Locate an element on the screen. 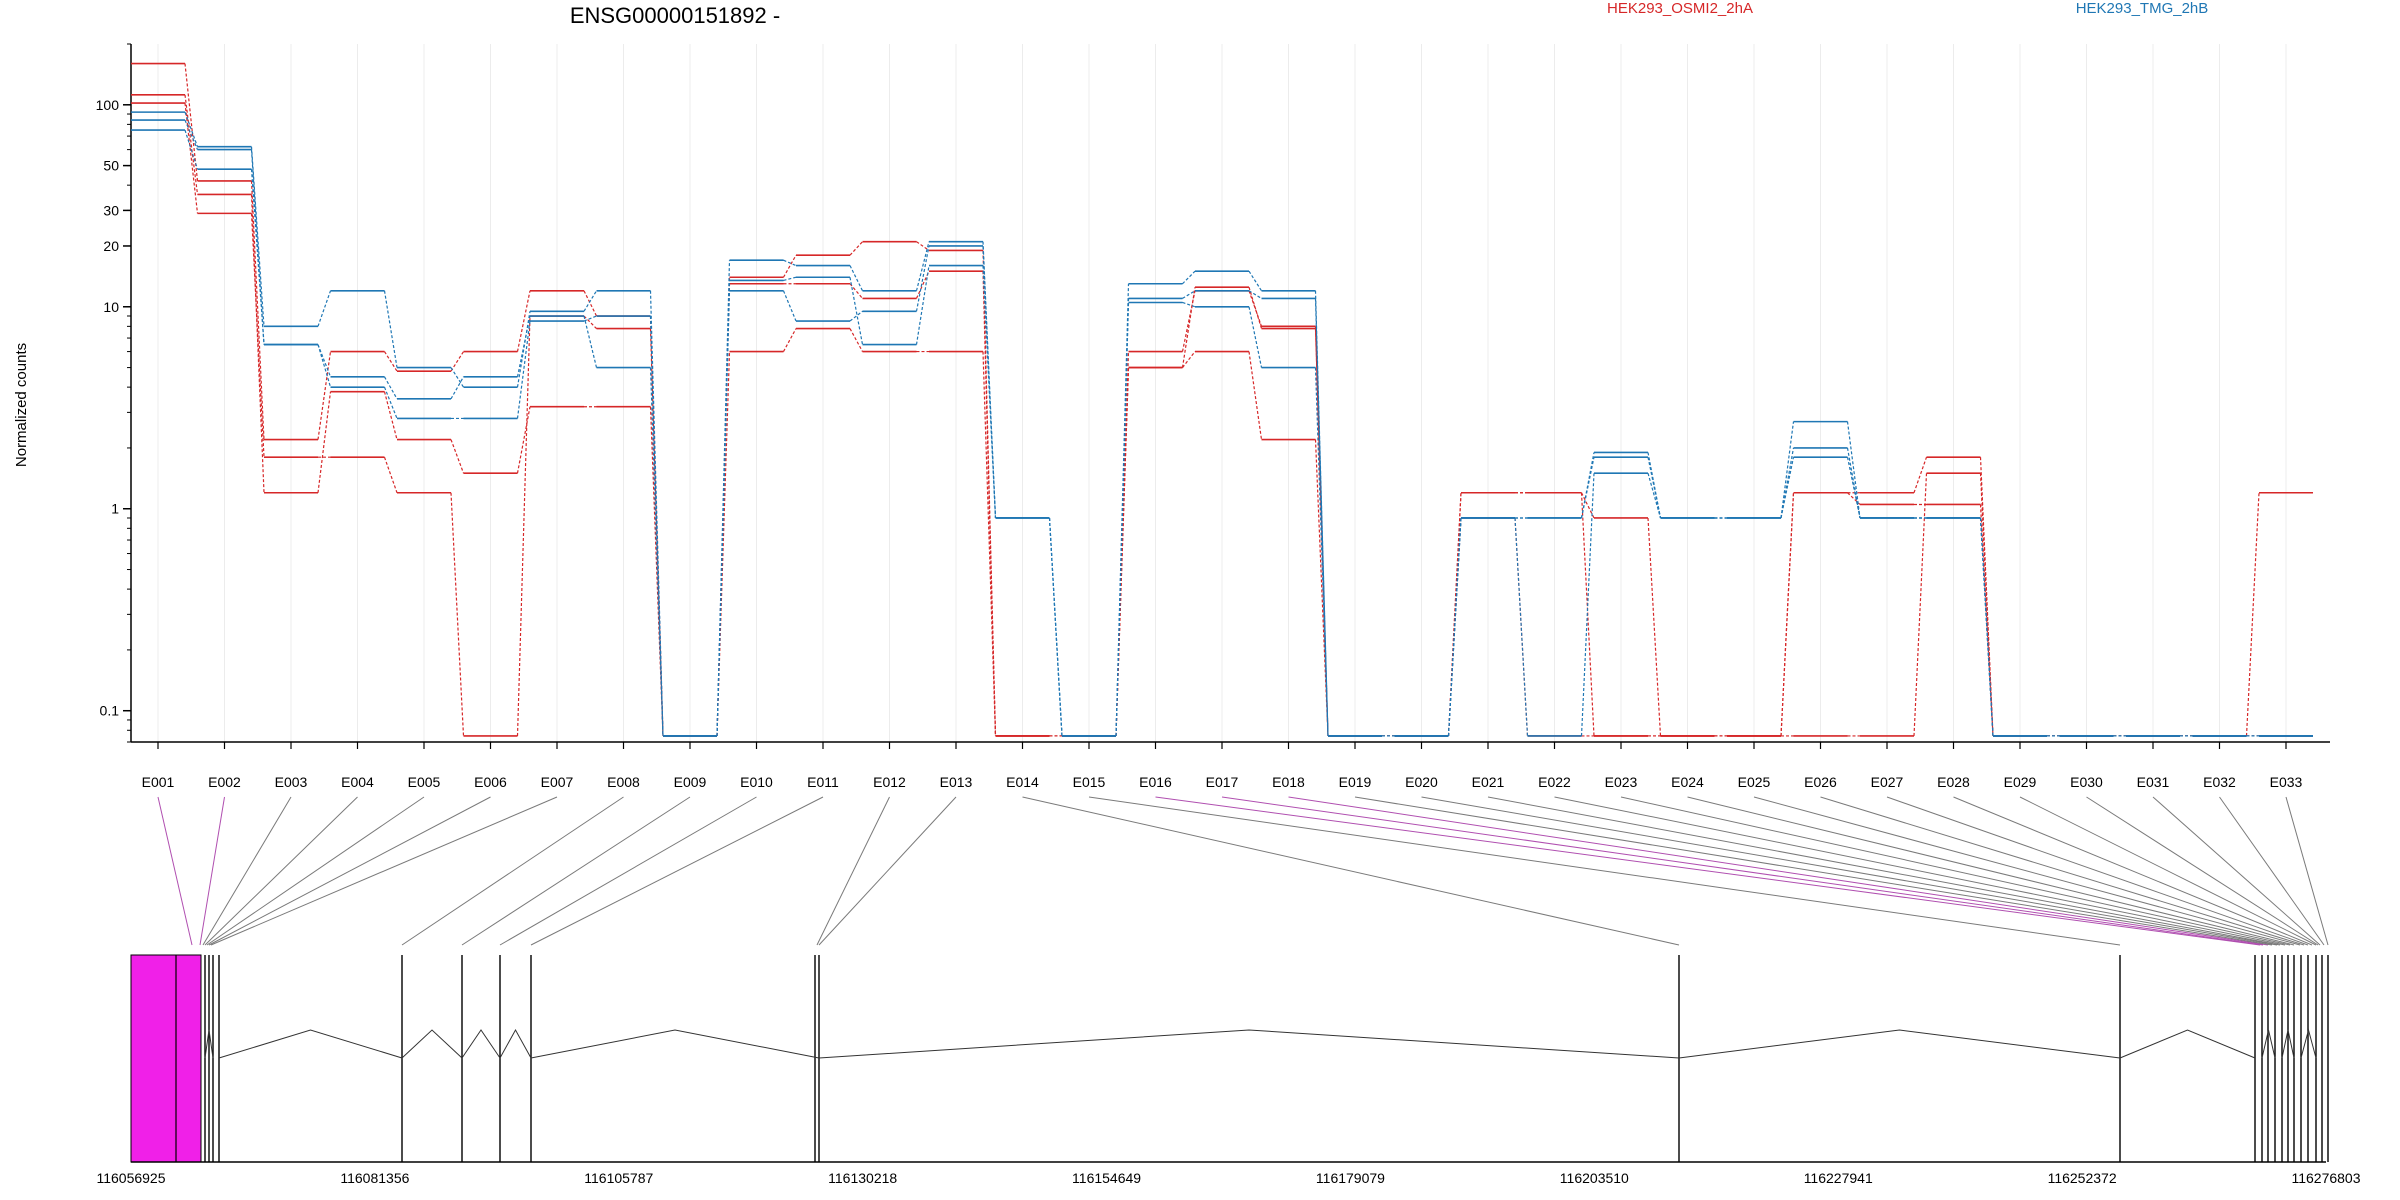 The width and height of the screenshot is (2400, 1200). exon-label: E027 is located at coordinates (1887, 782).